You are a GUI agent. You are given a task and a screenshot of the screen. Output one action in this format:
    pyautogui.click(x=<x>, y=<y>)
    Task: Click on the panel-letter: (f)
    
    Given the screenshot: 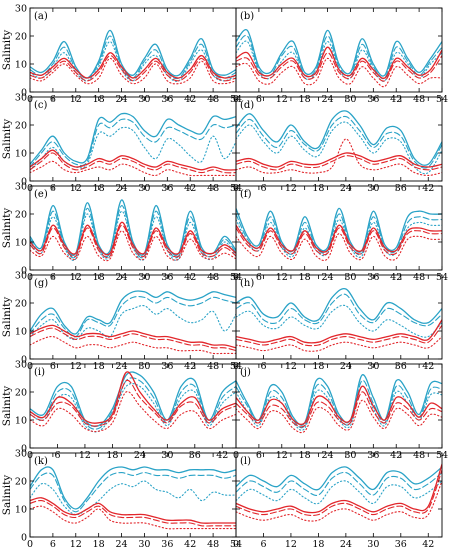 What is the action you would take?
    pyautogui.click(x=246, y=194)
    